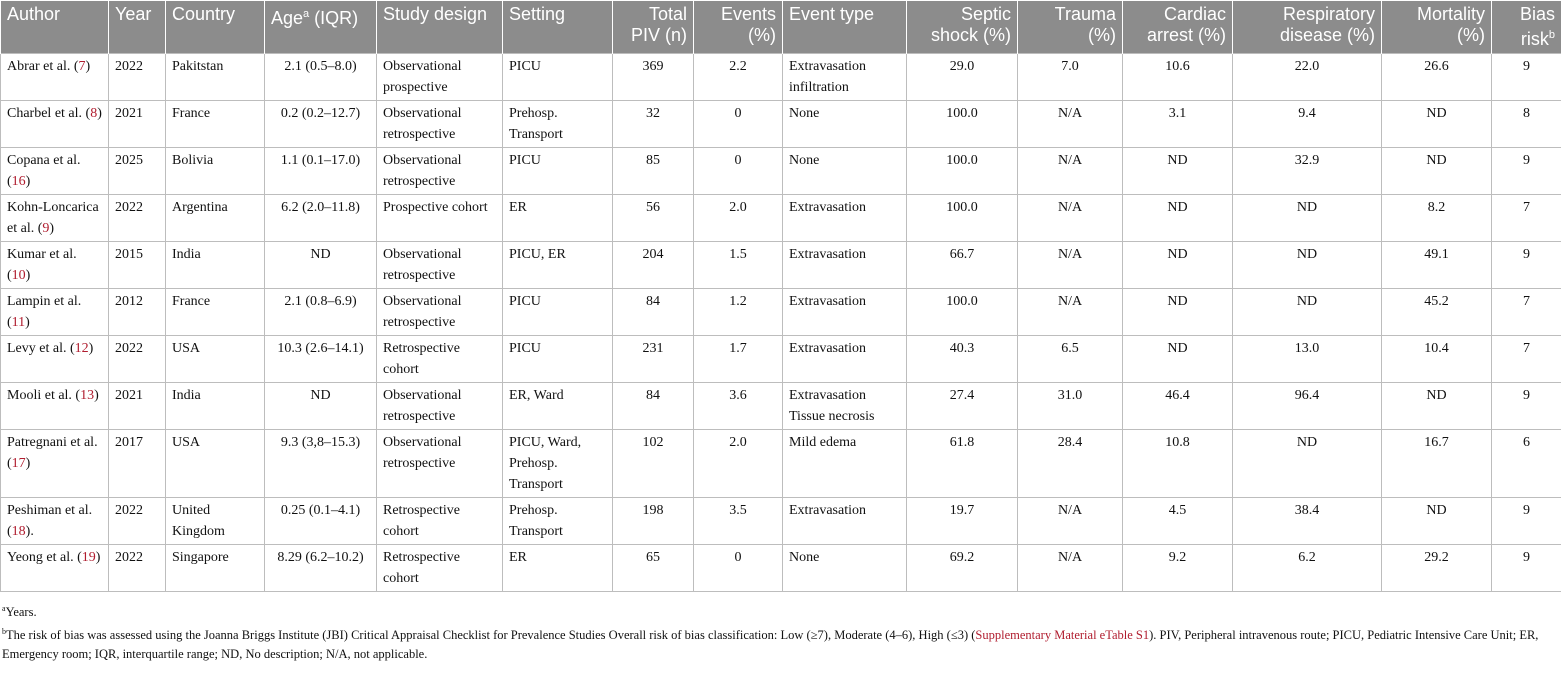 This screenshot has width=1561, height=681. Describe the element at coordinates (137, 124) in the screenshot. I see `table-cell: 2021` at that location.